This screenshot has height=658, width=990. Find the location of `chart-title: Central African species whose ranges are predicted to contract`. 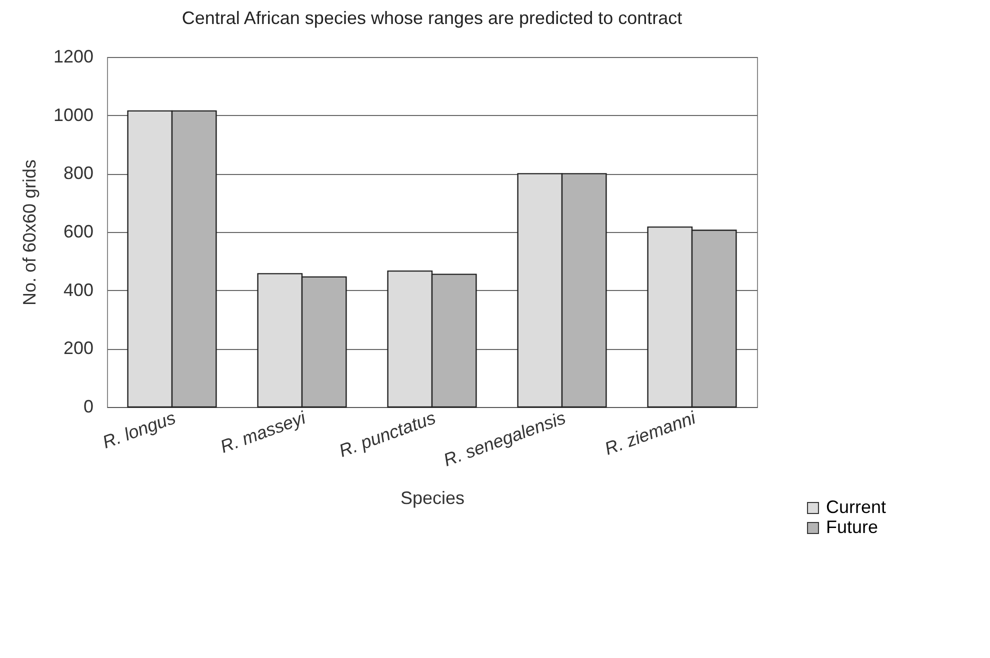

chart-title: Central African species whose ranges are predicted to contract is located at coordinates (432, 18).